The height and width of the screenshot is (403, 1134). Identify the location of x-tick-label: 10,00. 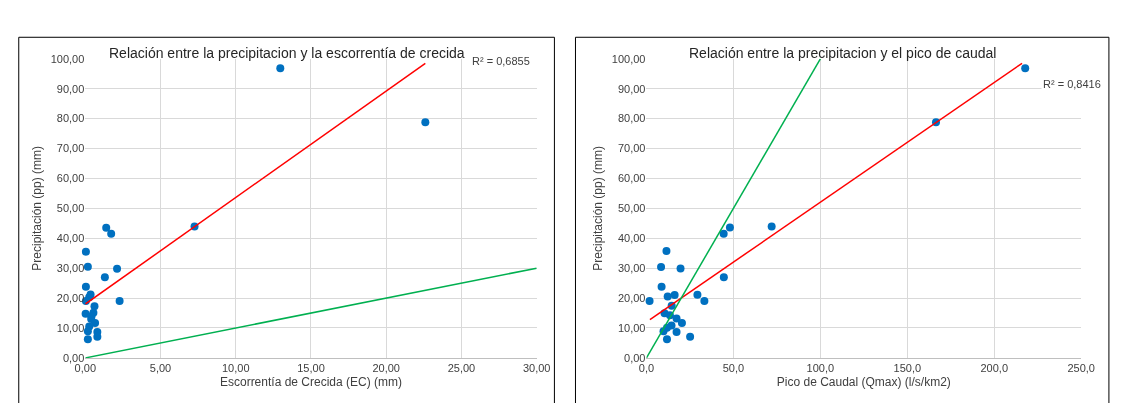
(235, 368).